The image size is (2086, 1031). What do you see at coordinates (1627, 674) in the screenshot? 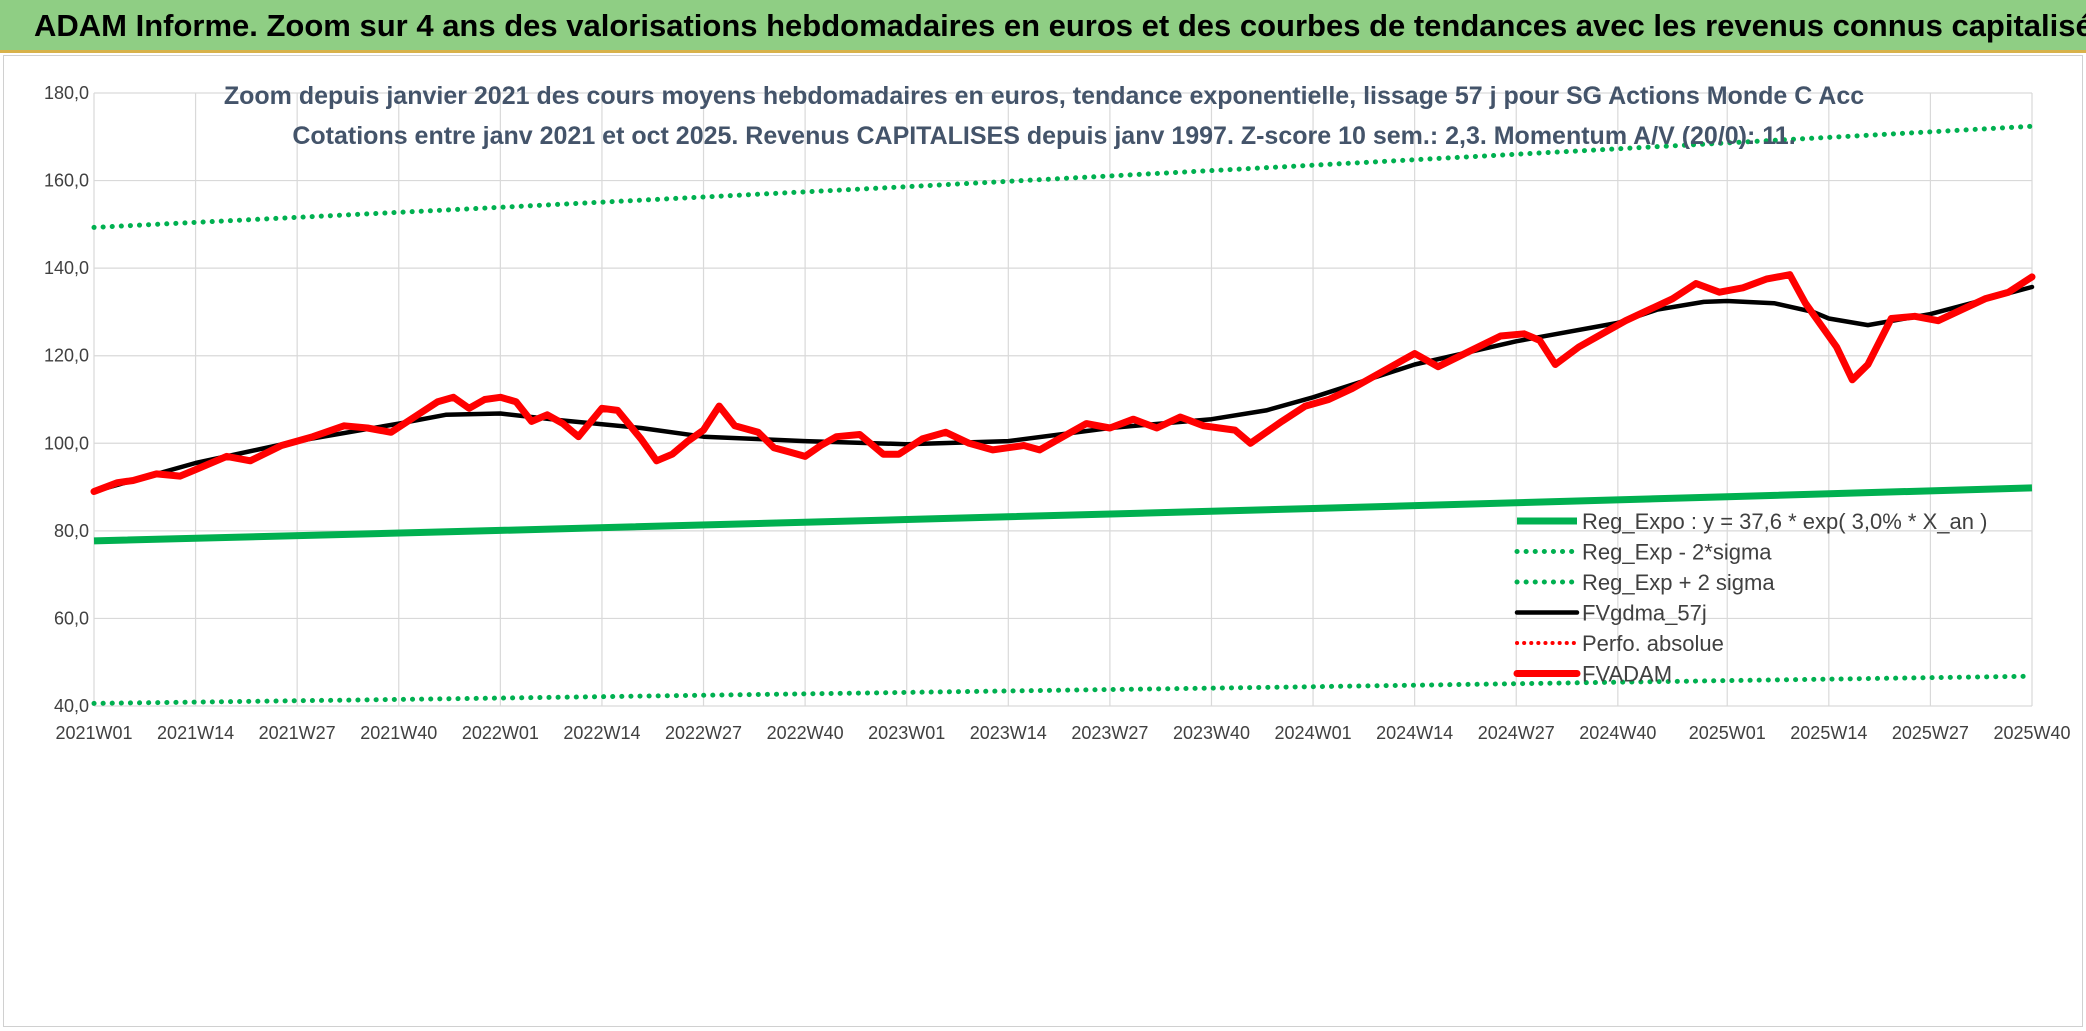
I see `legend-label: FVADAM` at bounding box center [1627, 674].